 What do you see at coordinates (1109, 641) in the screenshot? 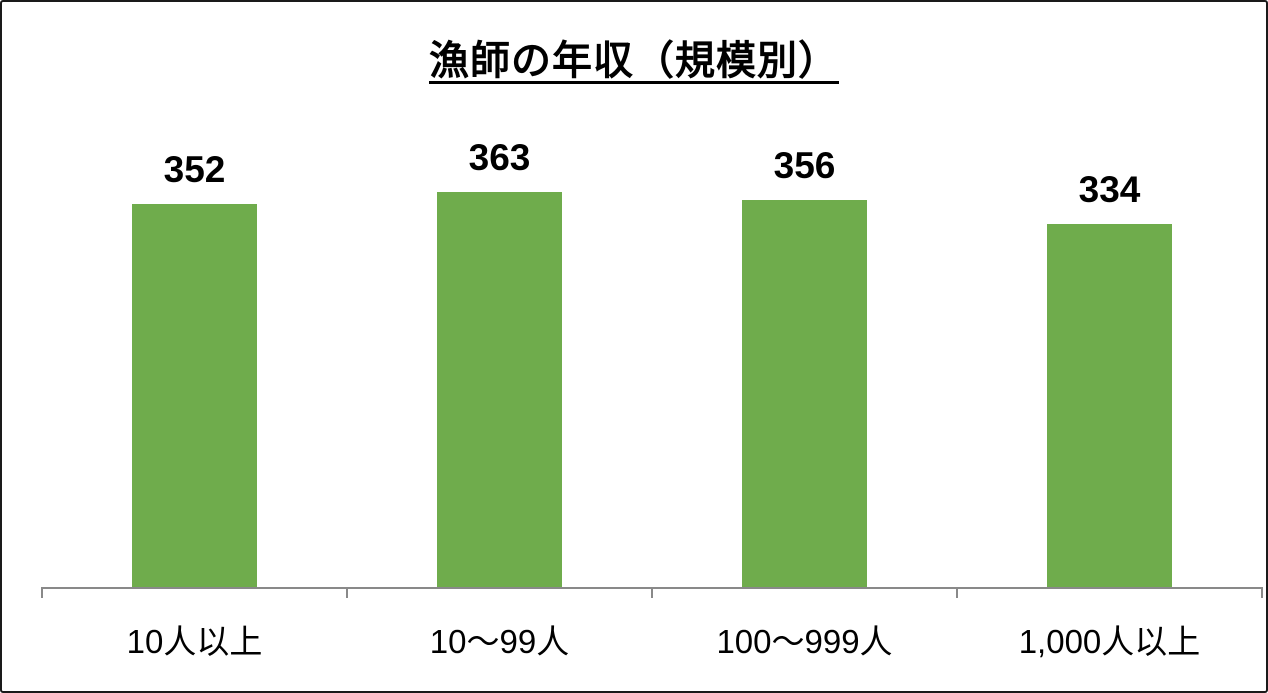
I see `category-label: 1,000人以上` at bounding box center [1109, 641].